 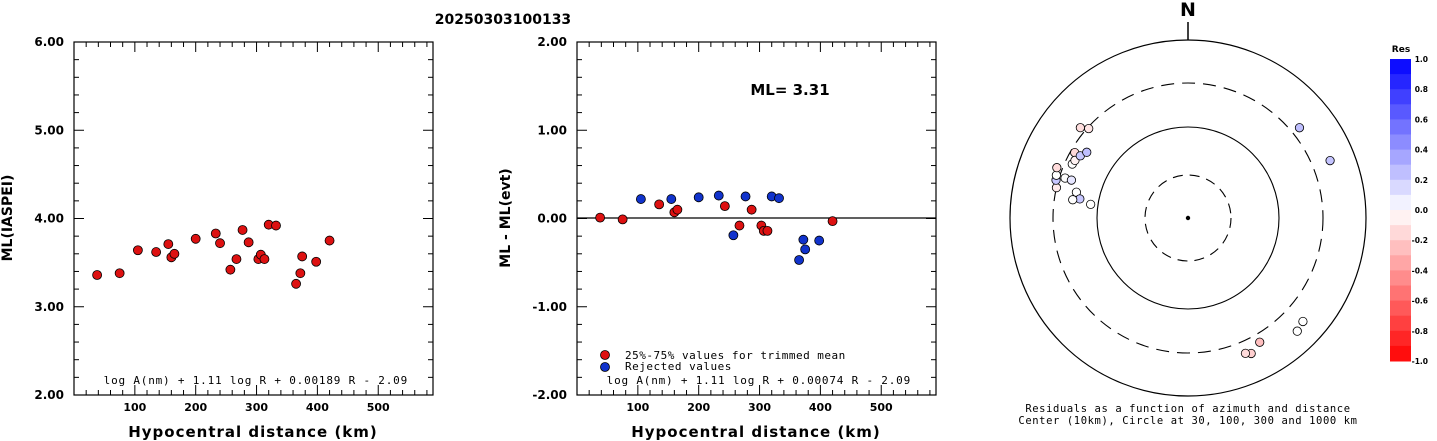 I want to click on ml-annotation: ML= 3.31, so click(x=789, y=90).